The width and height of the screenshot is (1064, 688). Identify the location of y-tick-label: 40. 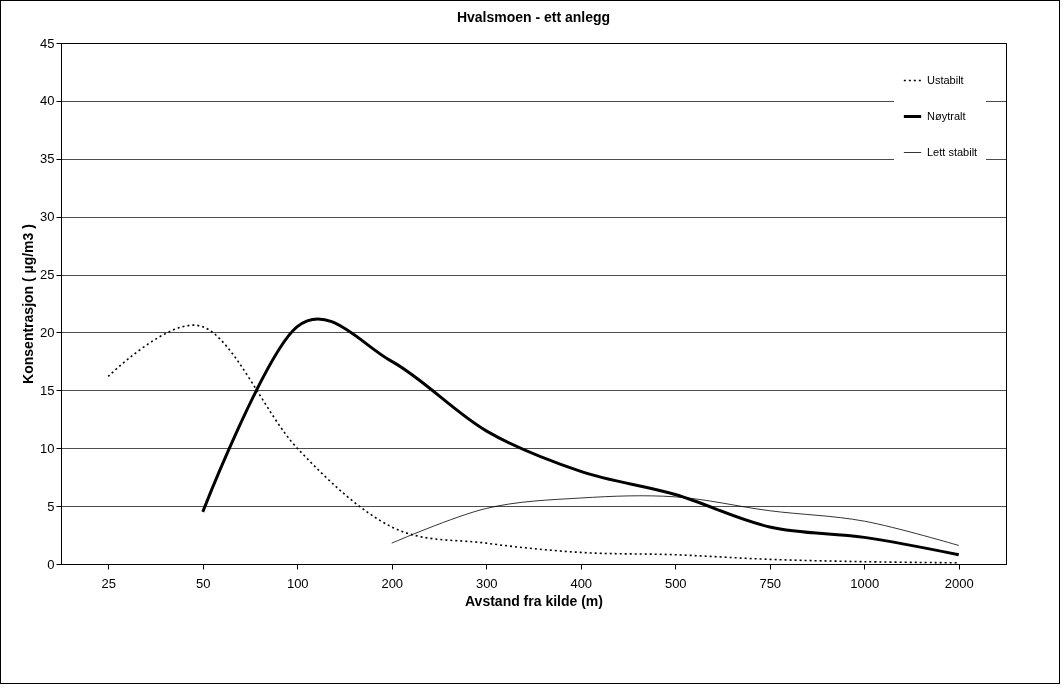
(47, 101).